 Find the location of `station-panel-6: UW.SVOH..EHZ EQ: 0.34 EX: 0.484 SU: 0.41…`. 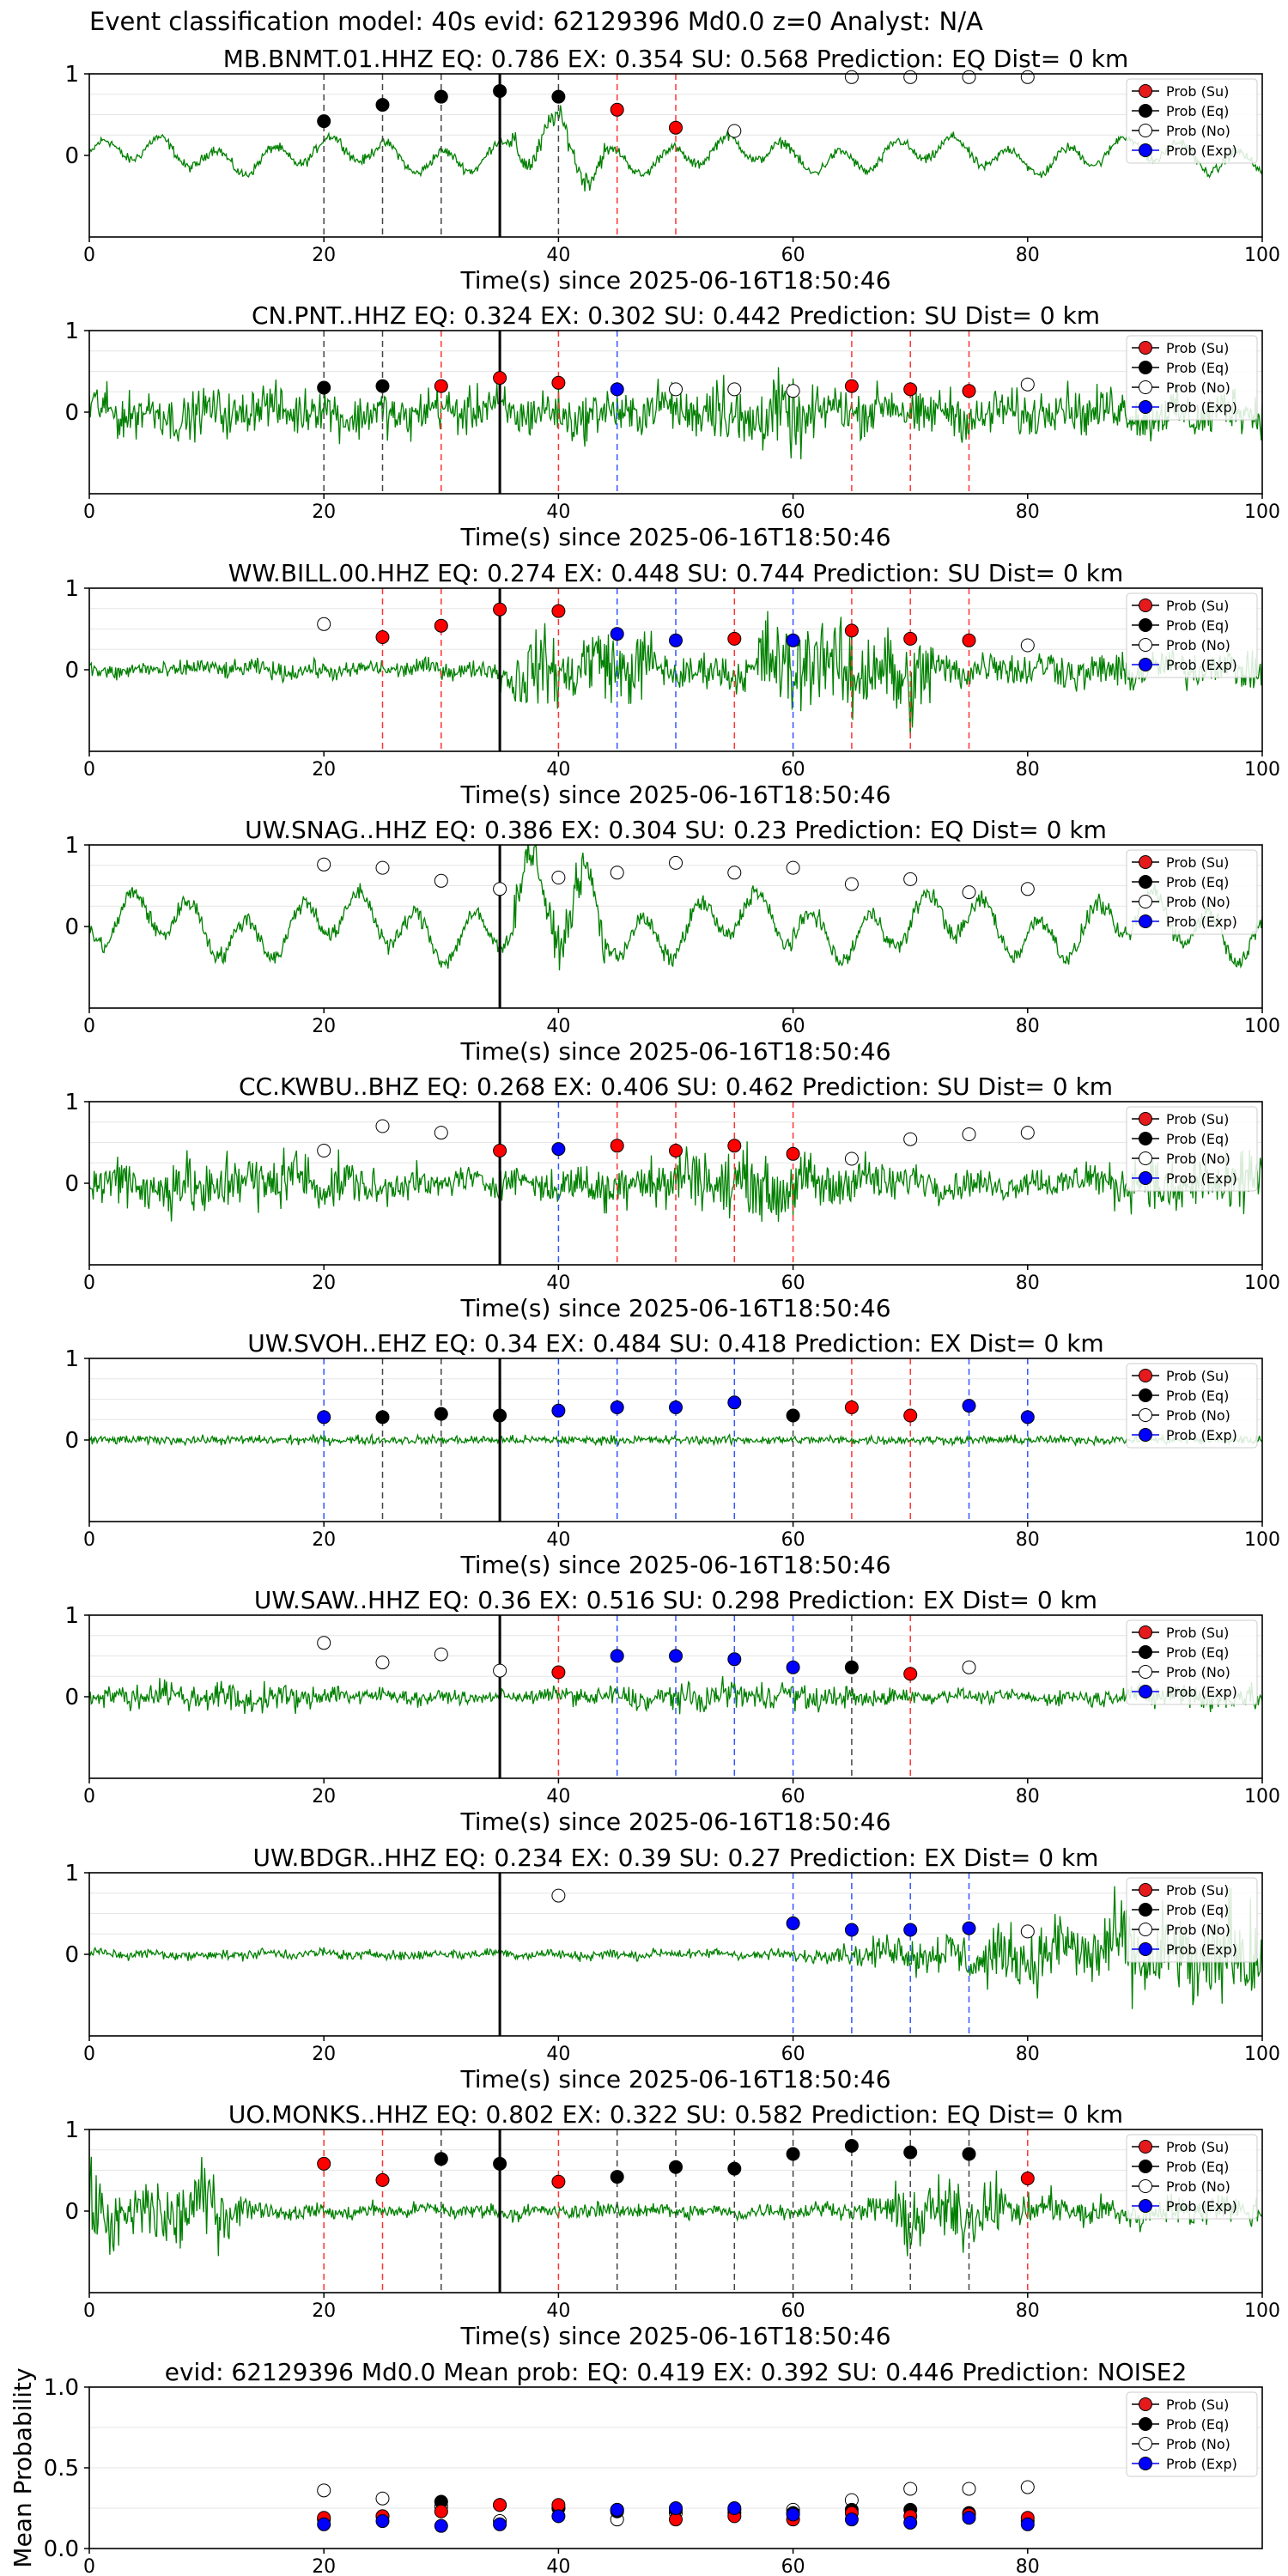

station-panel-6: UW.SVOH..EHZ EQ: 0.34 EX: 0.484 SU: 0.41… is located at coordinates (672, 1454).